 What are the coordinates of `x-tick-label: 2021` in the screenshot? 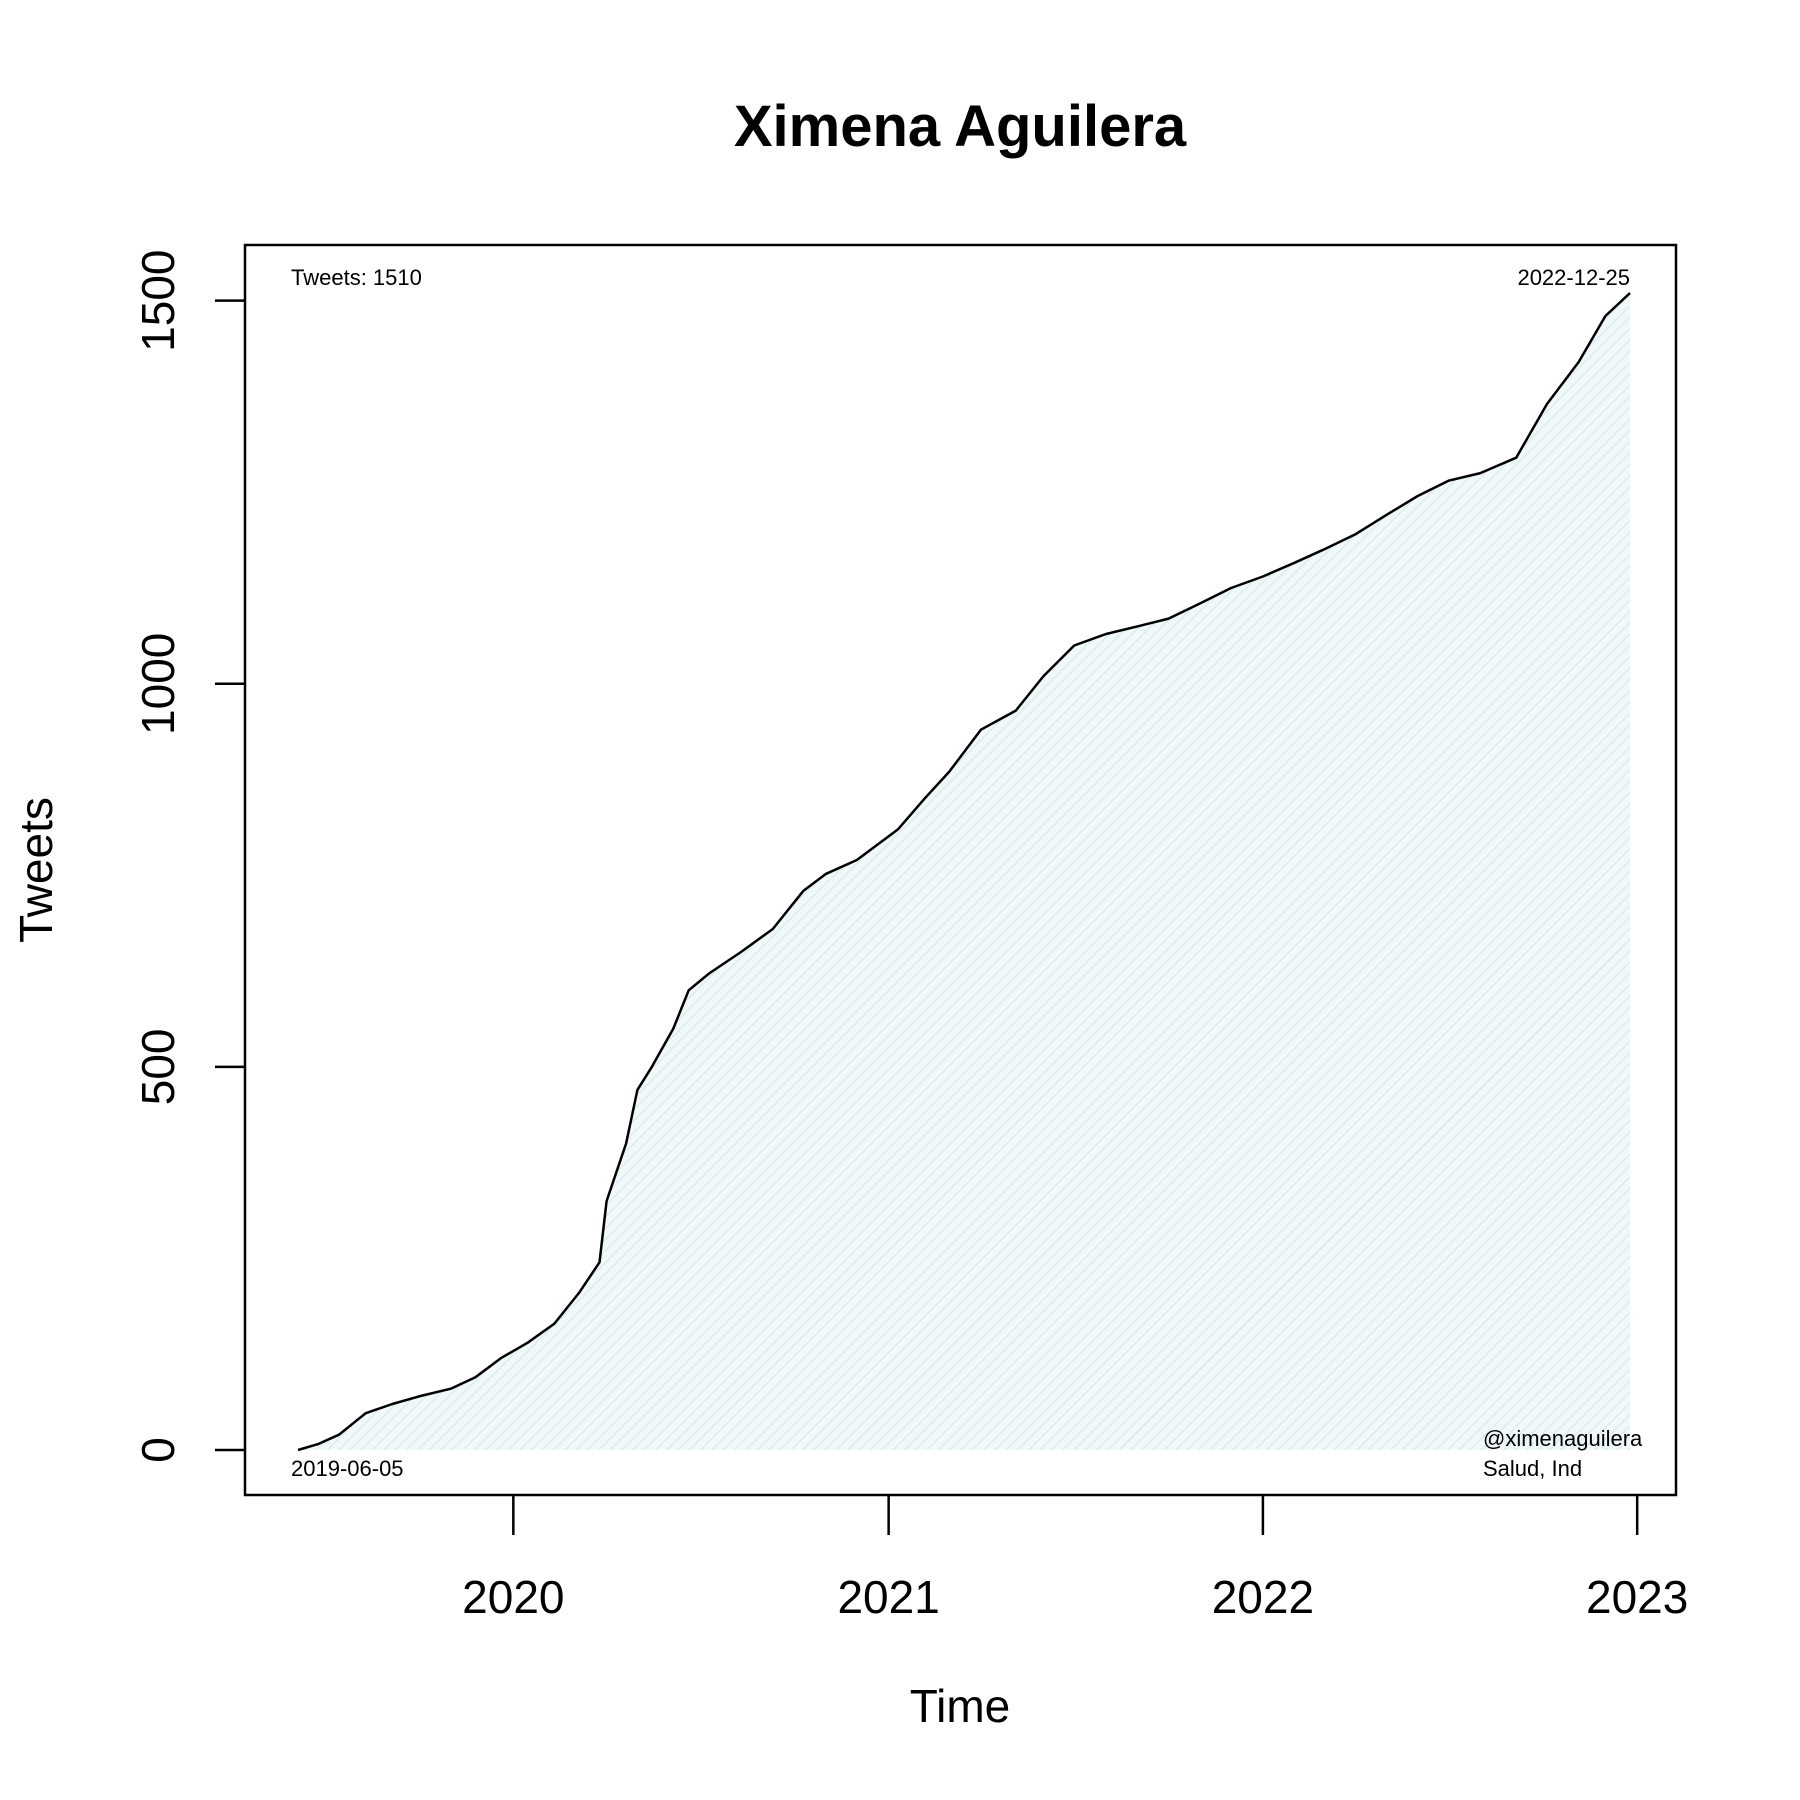 It's located at (888, 1597).